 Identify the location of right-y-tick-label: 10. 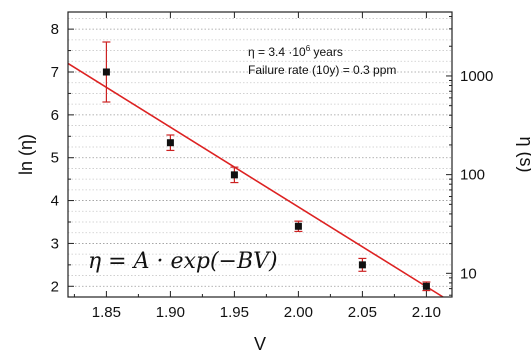
(468, 273).